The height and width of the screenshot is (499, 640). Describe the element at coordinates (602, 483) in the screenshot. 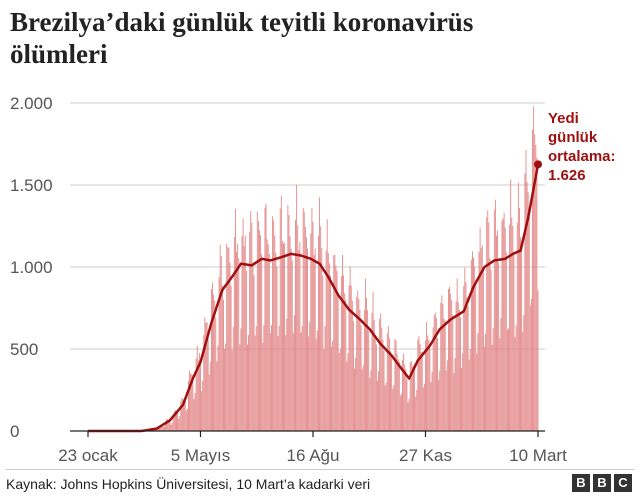

I see `bbc-logo: B B C` at that location.